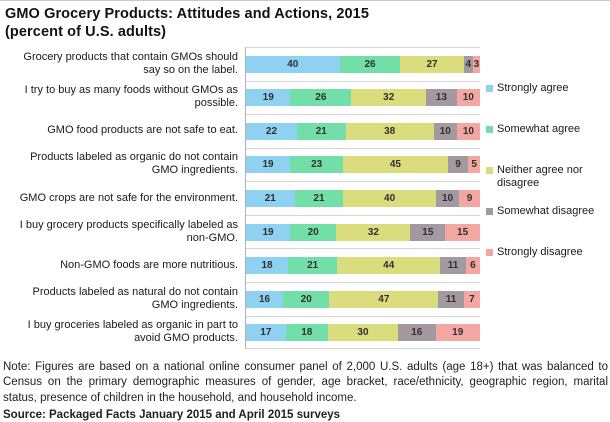 The width and height of the screenshot is (610, 422). What do you see at coordinates (389, 266) in the screenshot?
I see `bar-segment-neither-agree-nor-disagree: 44` at bounding box center [389, 266].